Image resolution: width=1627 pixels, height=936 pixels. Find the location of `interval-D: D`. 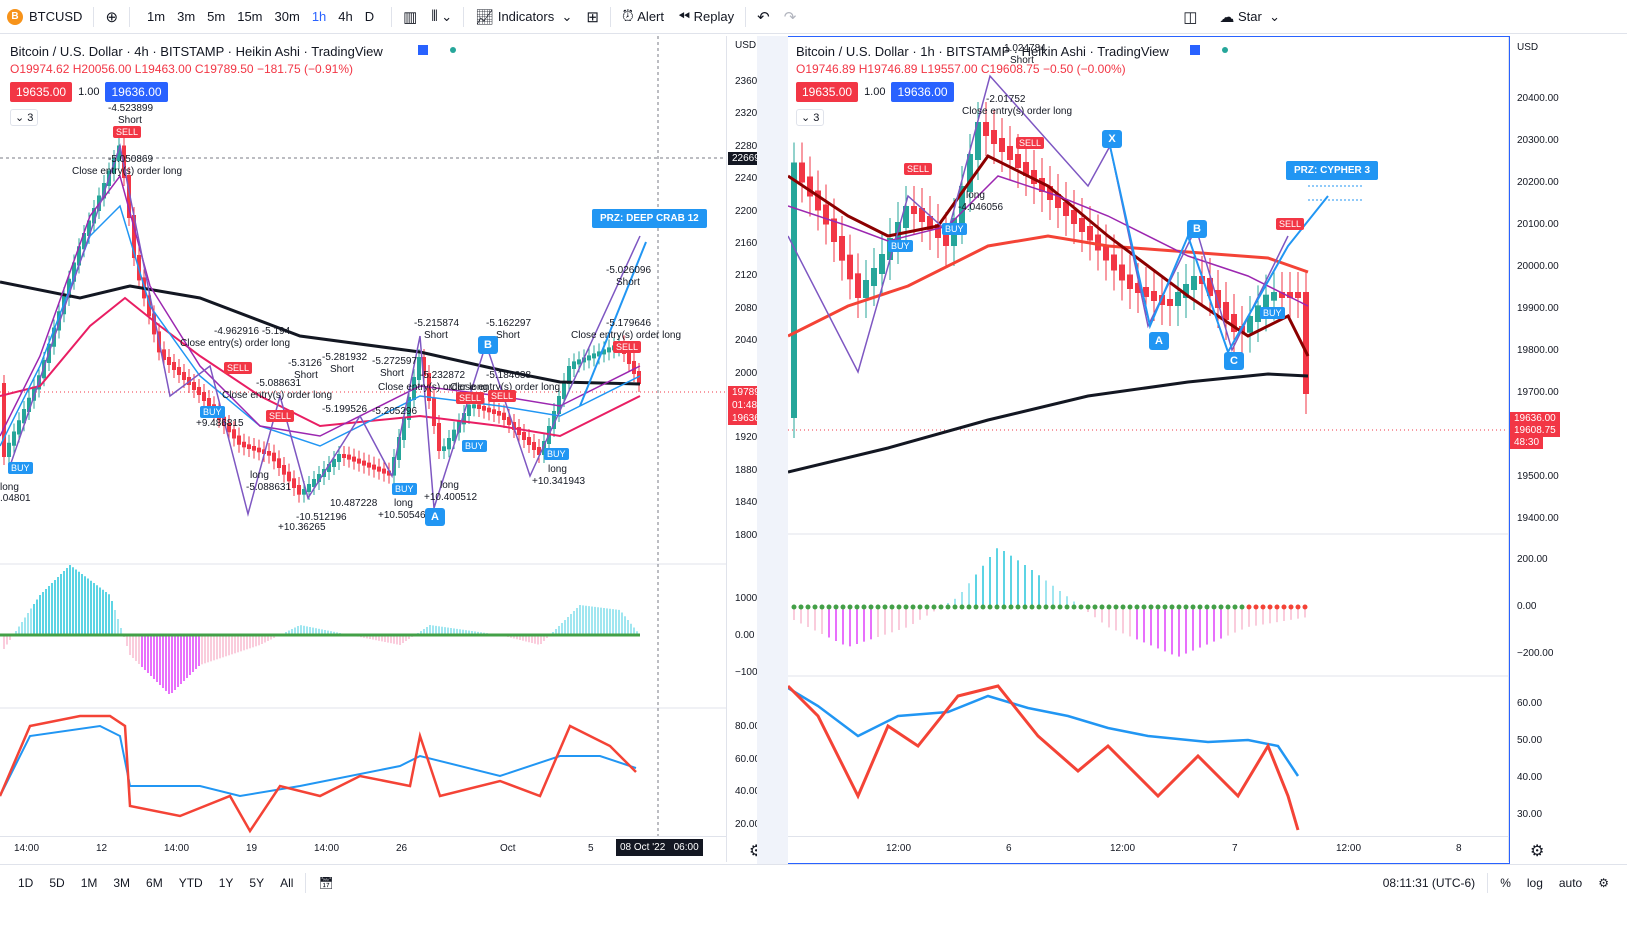

interval-D: D is located at coordinates (369, 16).